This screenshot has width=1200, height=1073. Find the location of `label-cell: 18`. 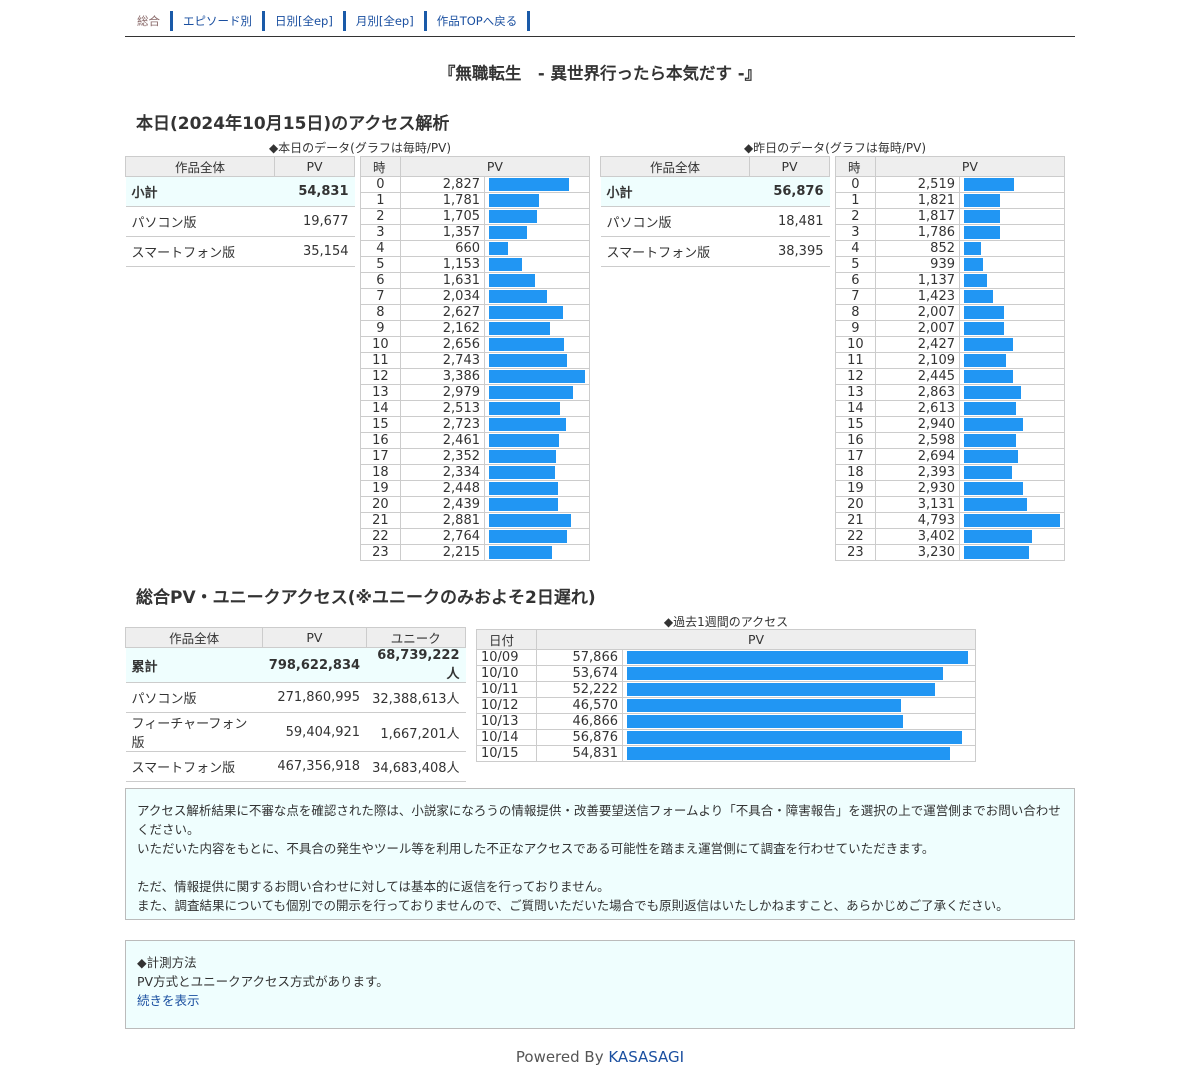

label-cell: 18 is located at coordinates (380, 472).